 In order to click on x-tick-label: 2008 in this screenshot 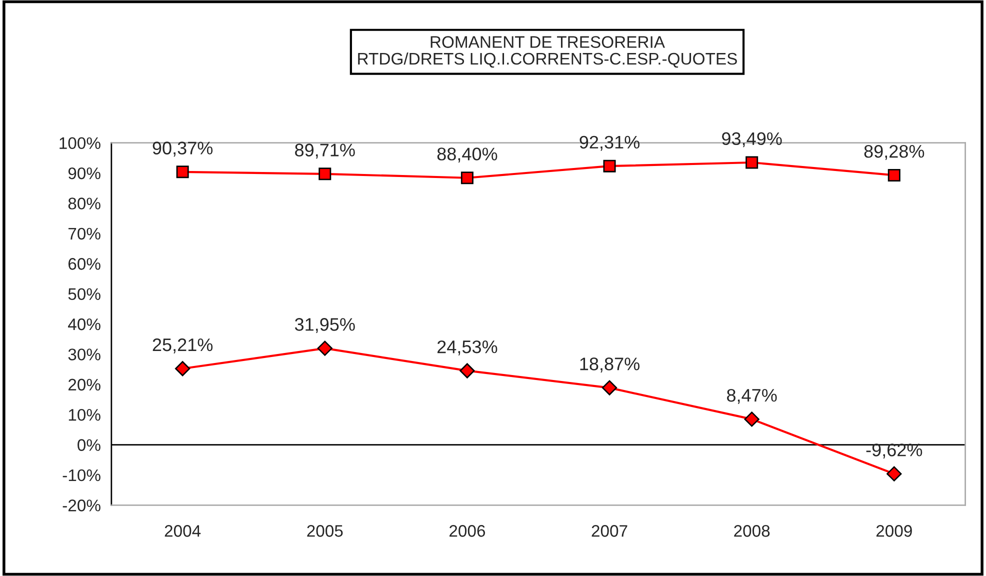, I will do `click(752, 531)`.